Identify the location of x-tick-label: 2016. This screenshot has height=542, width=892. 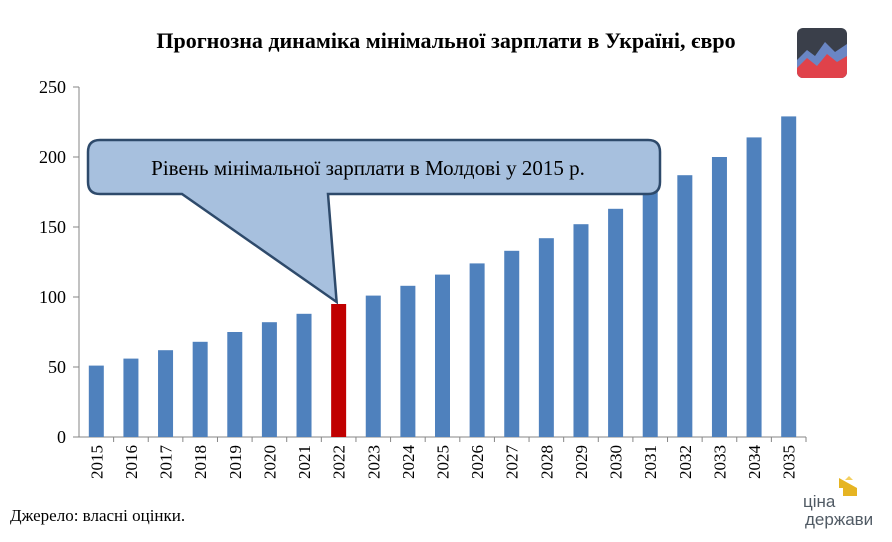
(131, 462).